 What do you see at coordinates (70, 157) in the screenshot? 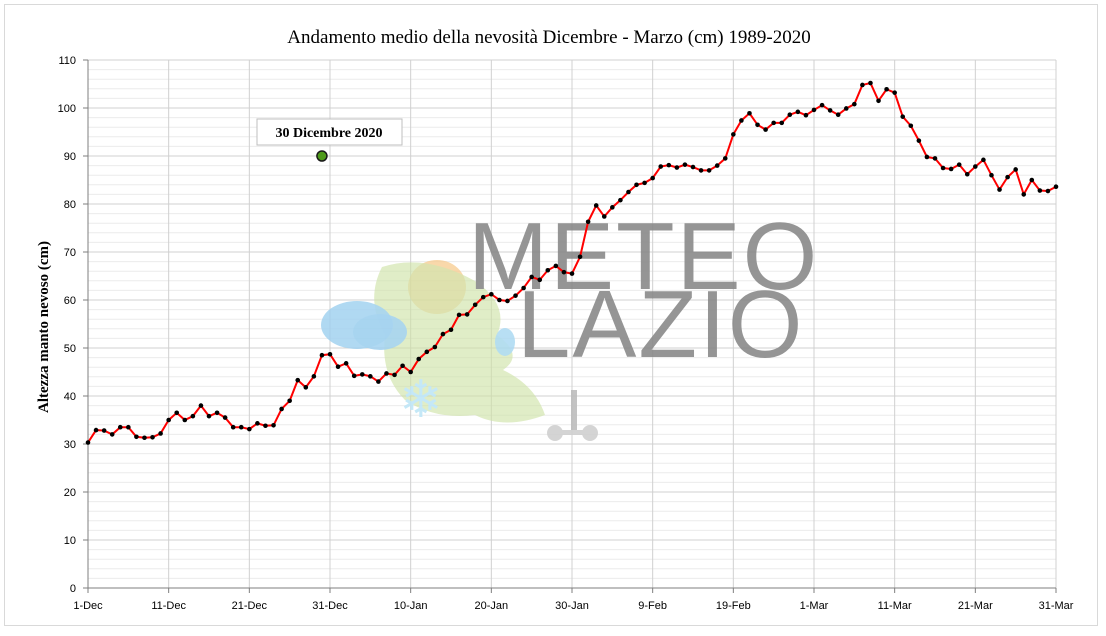
I see `y-tick-label: 90` at bounding box center [70, 157].